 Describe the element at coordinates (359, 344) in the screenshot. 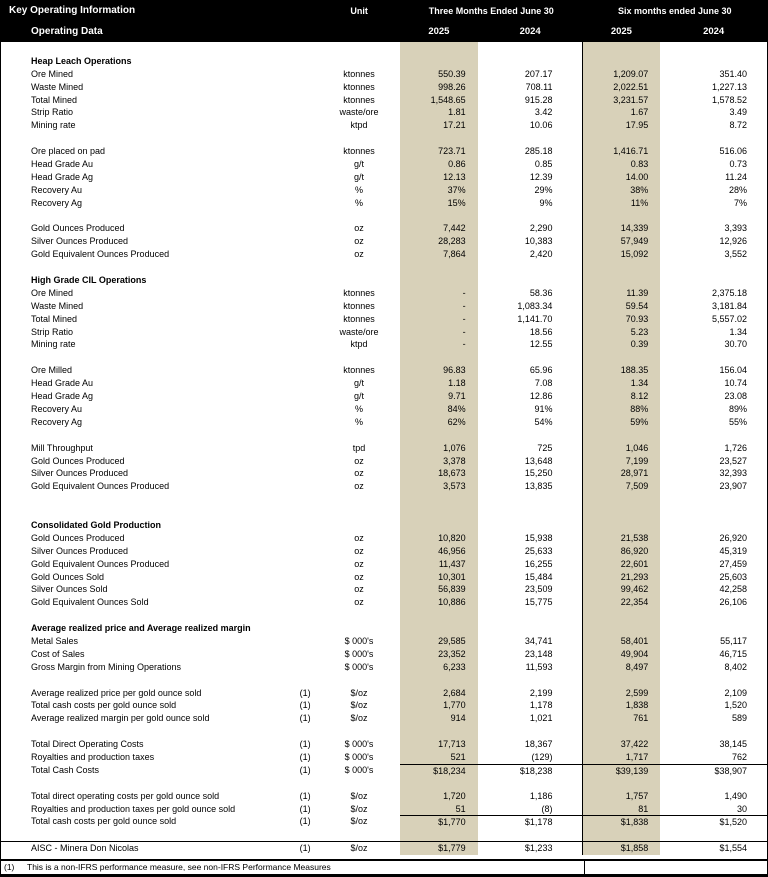

I see `unit-cell: ktpd` at that location.